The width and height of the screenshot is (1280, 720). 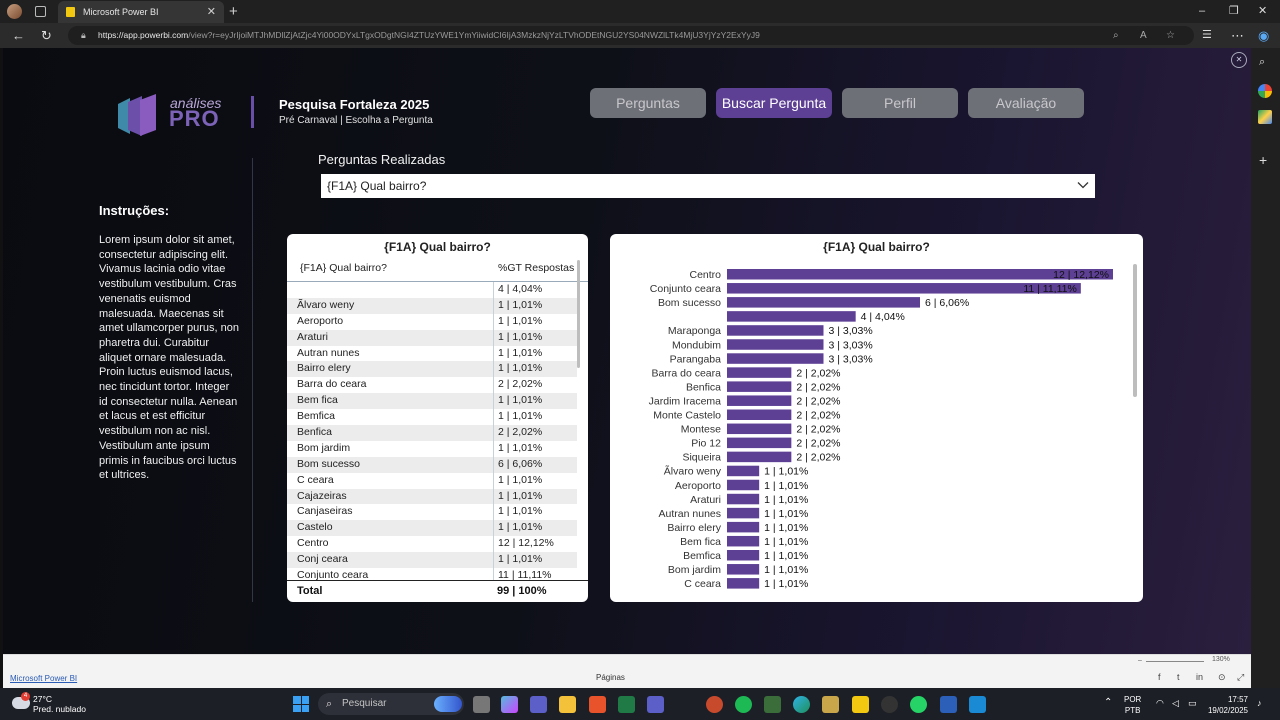 What do you see at coordinates (1265, 117) in the screenshot?
I see `drive-icon` at bounding box center [1265, 117].